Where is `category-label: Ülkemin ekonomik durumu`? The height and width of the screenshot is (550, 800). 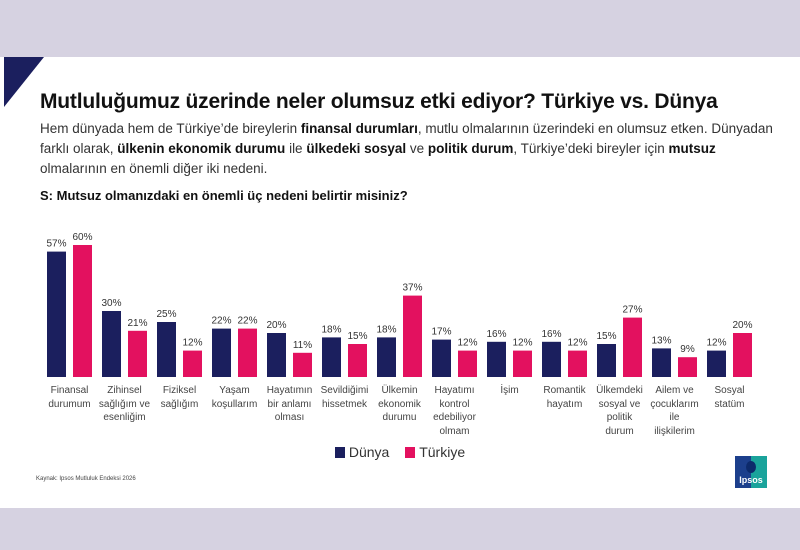 category-label: Ülkemin ekonomik durumu is located at coordinates (400, 404).